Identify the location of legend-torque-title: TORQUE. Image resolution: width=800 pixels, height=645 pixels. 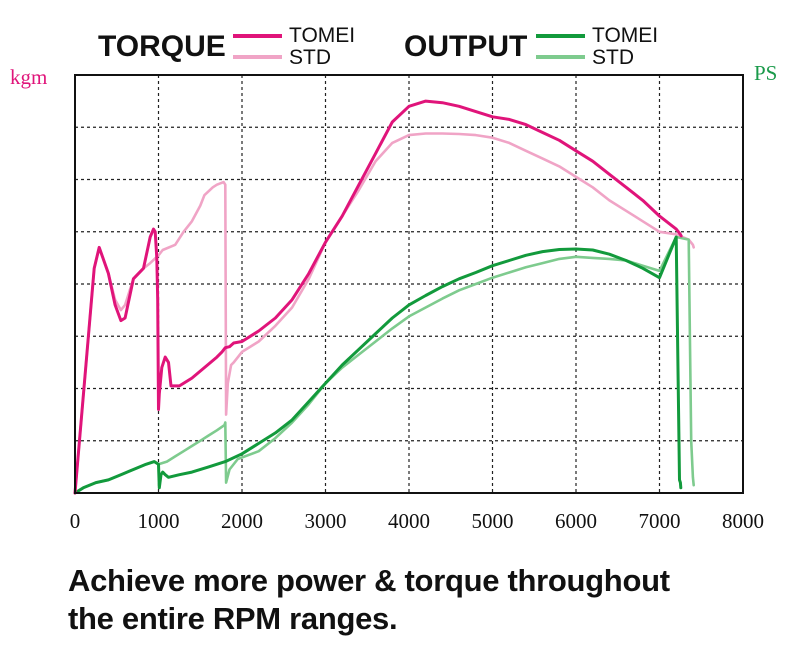
(162, 46).